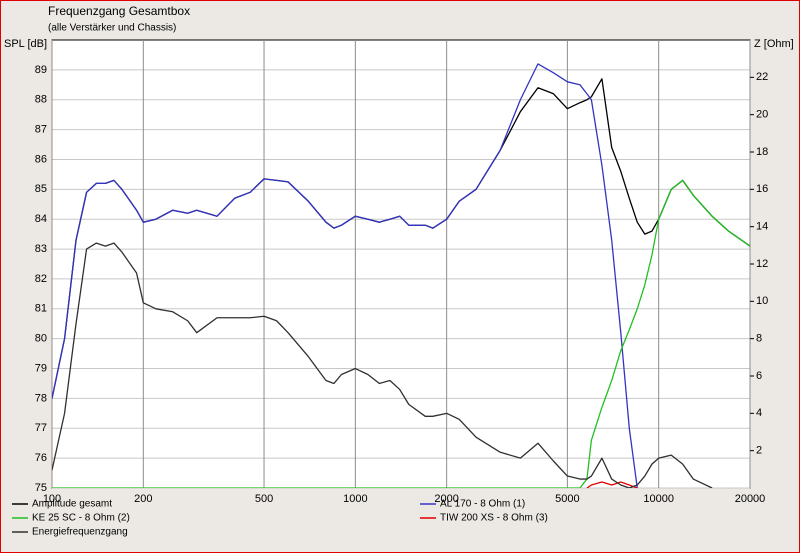 Image resolution: width=800 pixels, height=553 pixels. I want to click on y-axis-label: SPL [dB], so click(25, 44).